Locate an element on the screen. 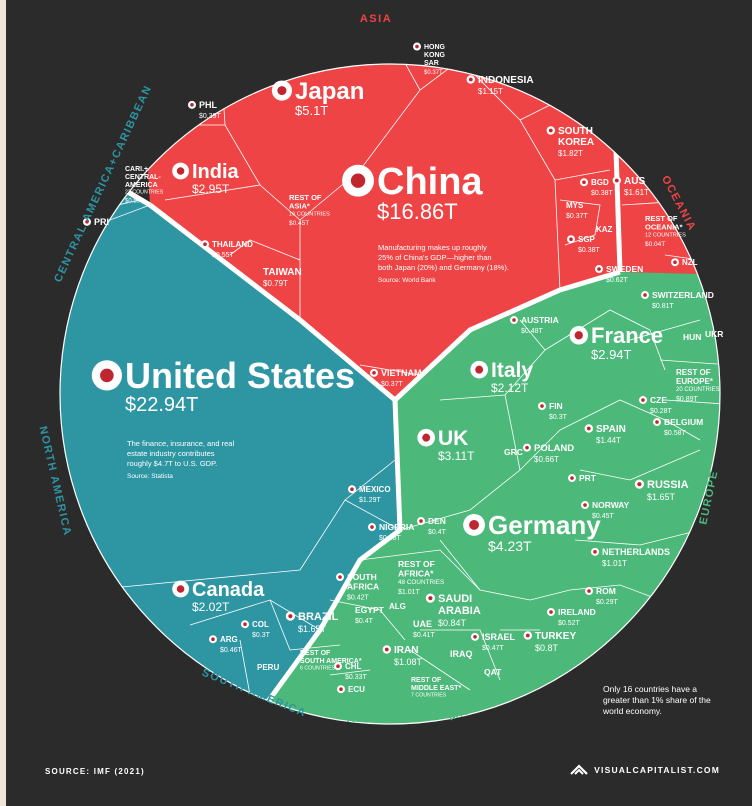  country-iran: IRAN$1.08T is located at coordinates (402, 656).